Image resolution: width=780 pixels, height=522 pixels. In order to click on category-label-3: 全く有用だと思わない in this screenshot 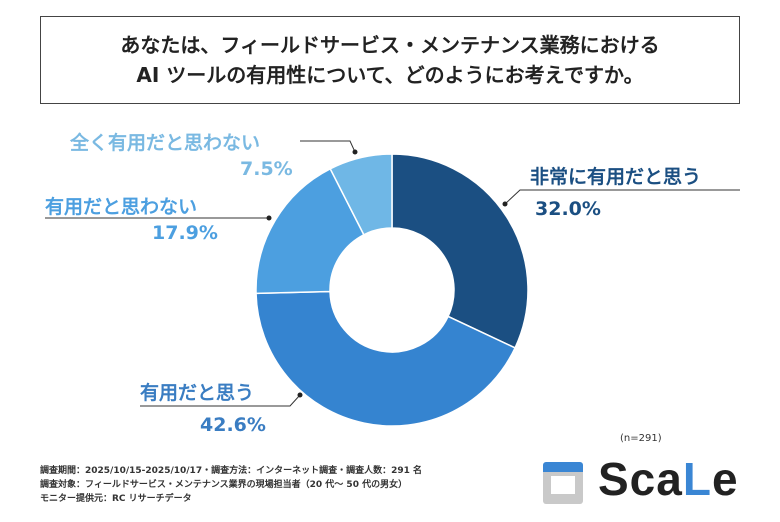, I will do `click(165, 143)`.